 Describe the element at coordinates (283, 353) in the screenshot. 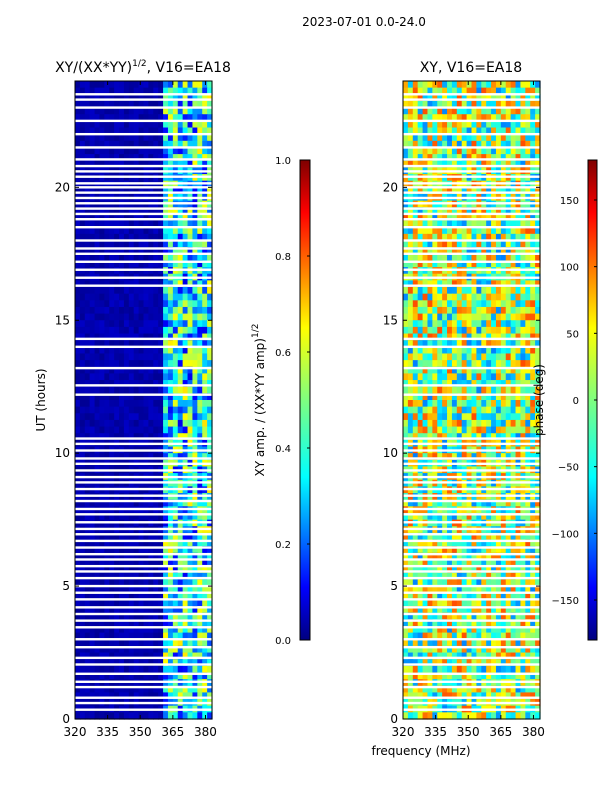

I see `colorbar-tick-label: 0.6` at that location.